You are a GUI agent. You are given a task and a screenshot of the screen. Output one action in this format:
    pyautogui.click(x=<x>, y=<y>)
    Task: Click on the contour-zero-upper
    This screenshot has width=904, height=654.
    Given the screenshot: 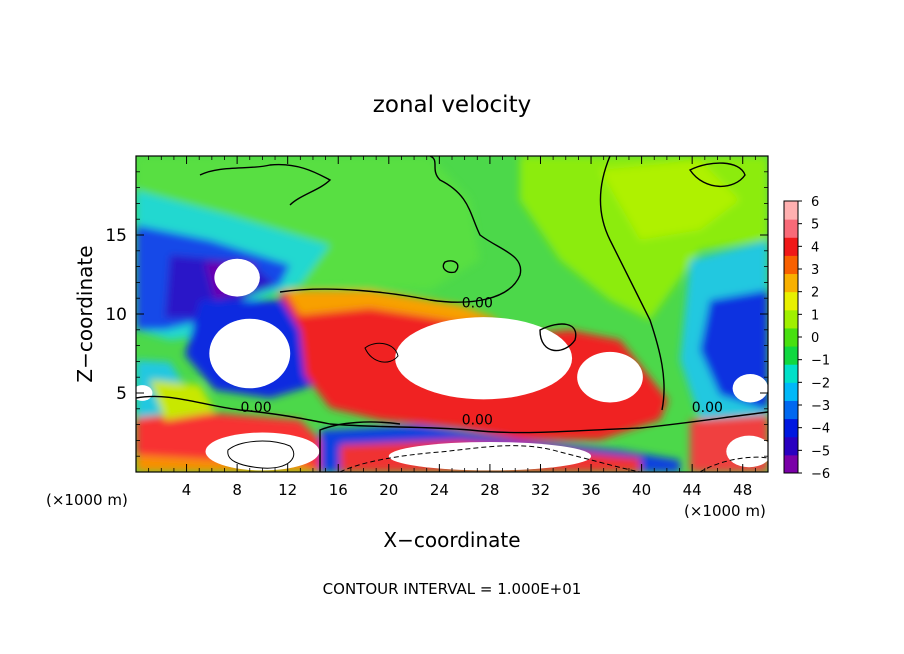 What is the action you would take?
    pyautogui.click(x=400, y=229)
    